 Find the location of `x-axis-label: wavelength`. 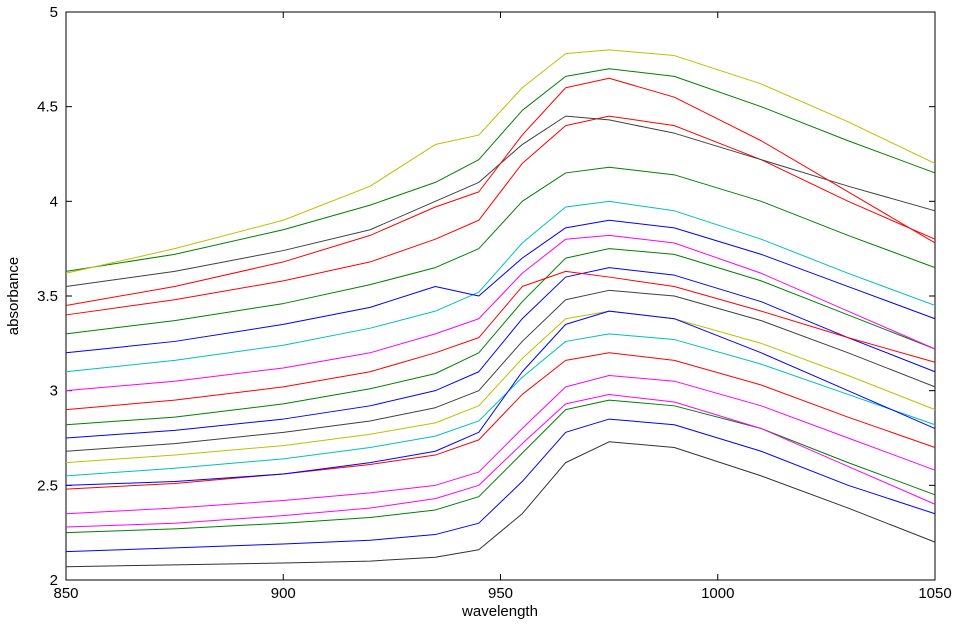

x-axis-label: wavelength is located at coordinates (499, 611).